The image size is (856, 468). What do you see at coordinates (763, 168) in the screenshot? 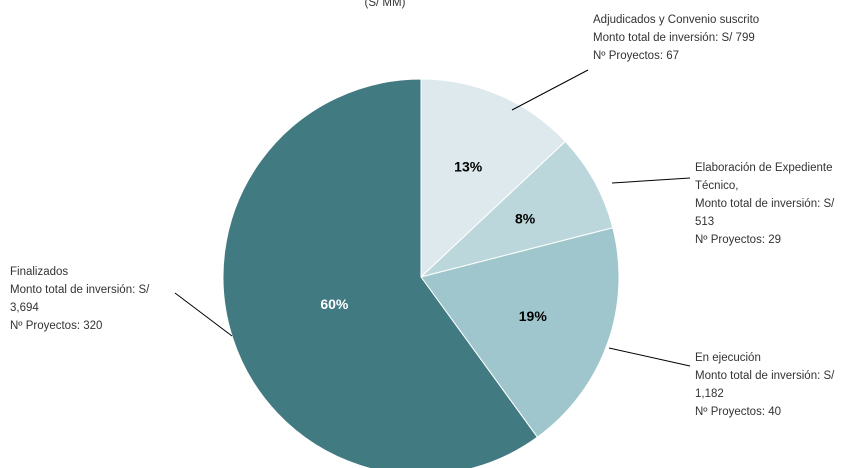
I see `slice-annotation: Elaboración de Expediente` at bounding box center [763, 168].